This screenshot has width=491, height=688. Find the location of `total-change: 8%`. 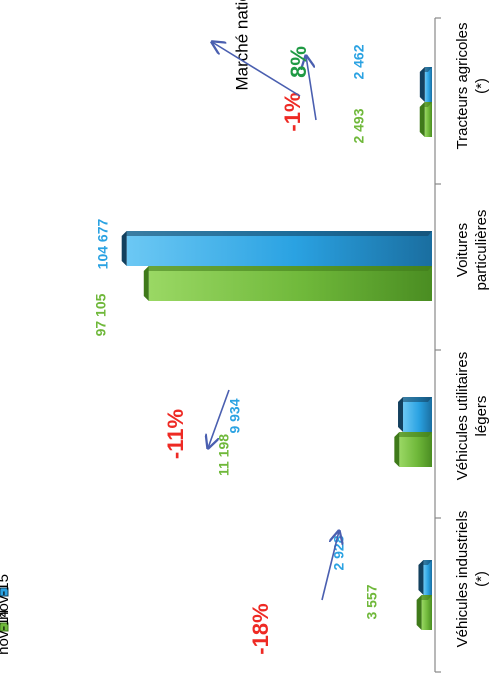

total-change: 8% is located at coordinates (298, 62).